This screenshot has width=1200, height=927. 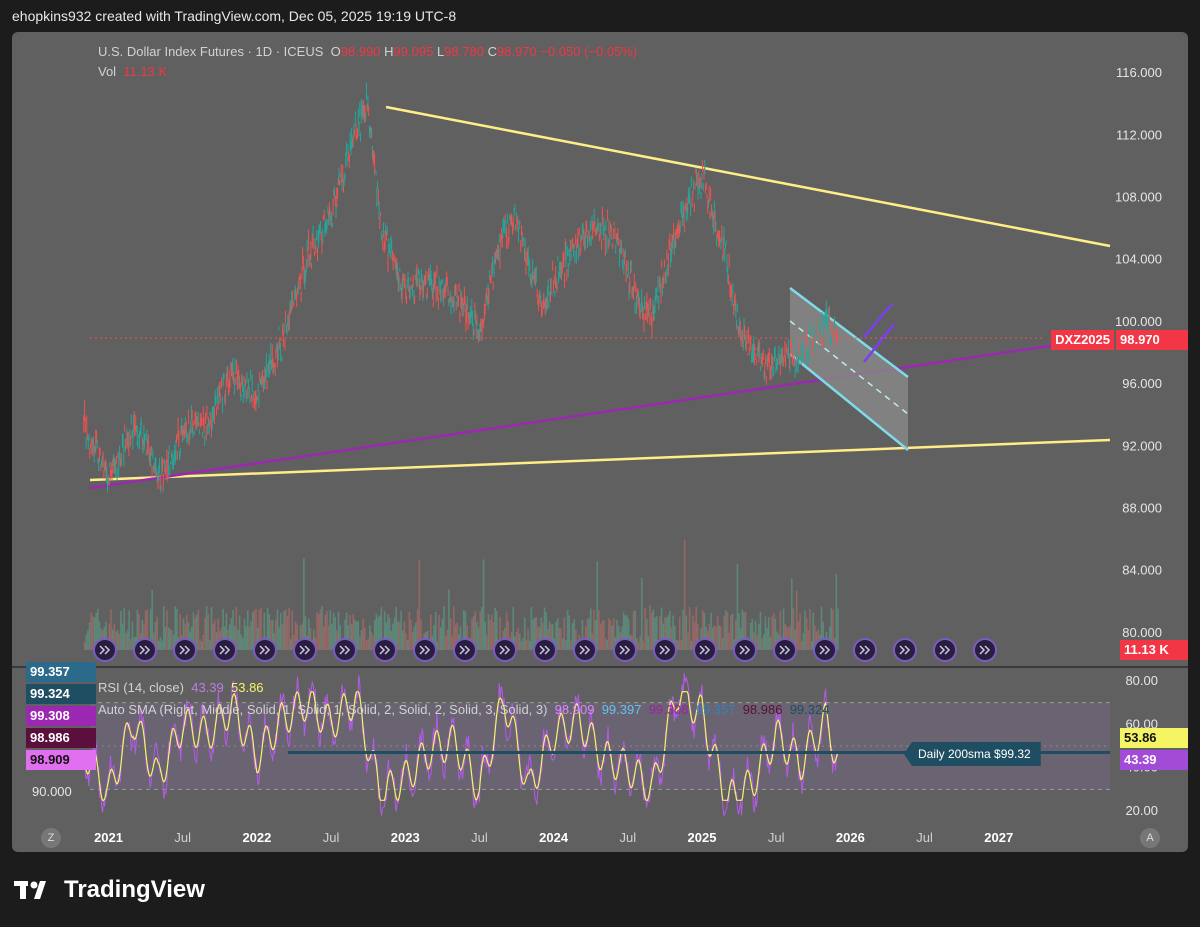 What do you see at coordinates (1138, 321) in the screenshot?
I see `price-tick-label: 100.000` at bounding box center [1138, 321].